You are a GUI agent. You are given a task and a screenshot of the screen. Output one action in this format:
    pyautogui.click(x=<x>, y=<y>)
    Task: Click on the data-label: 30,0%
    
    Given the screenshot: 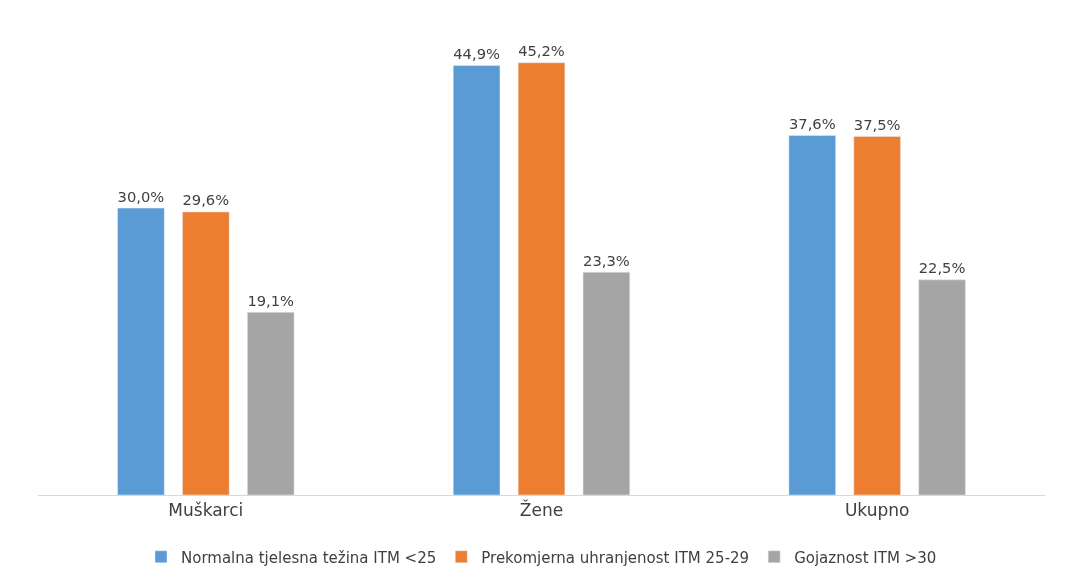 What is the action you would take?
    pyautogui.click(x=141, y=196)
    